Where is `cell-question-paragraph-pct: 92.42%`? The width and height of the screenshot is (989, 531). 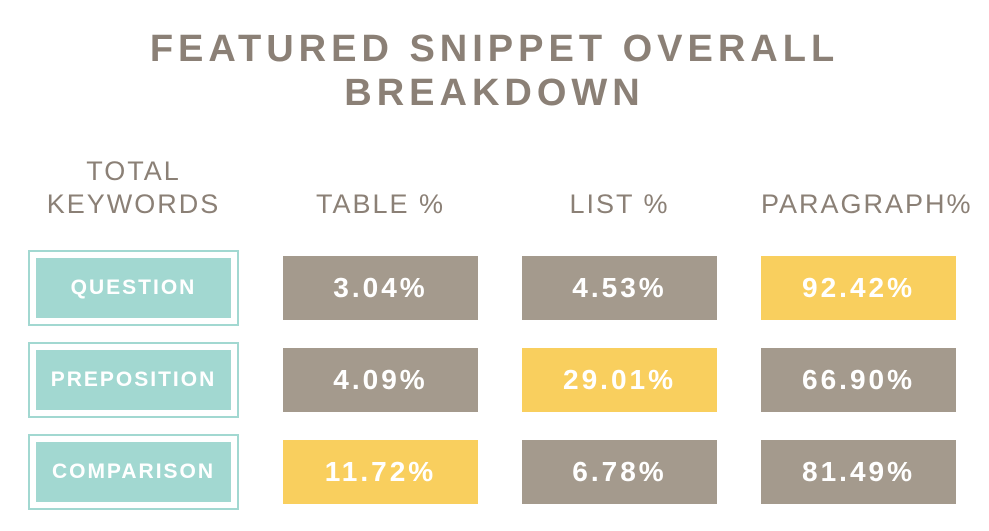 cell-question-paragraph-pct: 92.42% is located at coordinates (858, 288).